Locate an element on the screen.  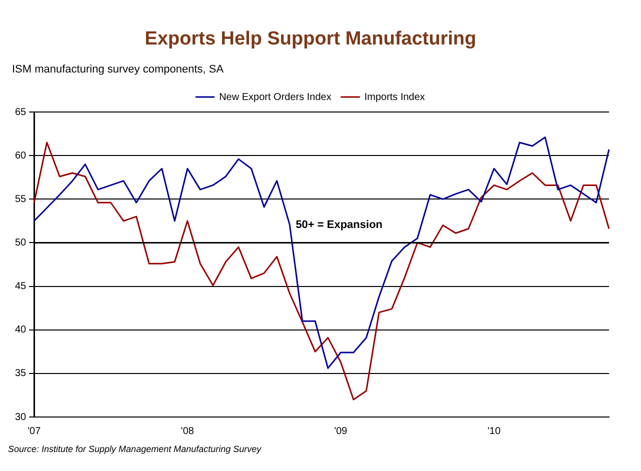
y-tick-label: 30 is located at coordinates (21, 417).